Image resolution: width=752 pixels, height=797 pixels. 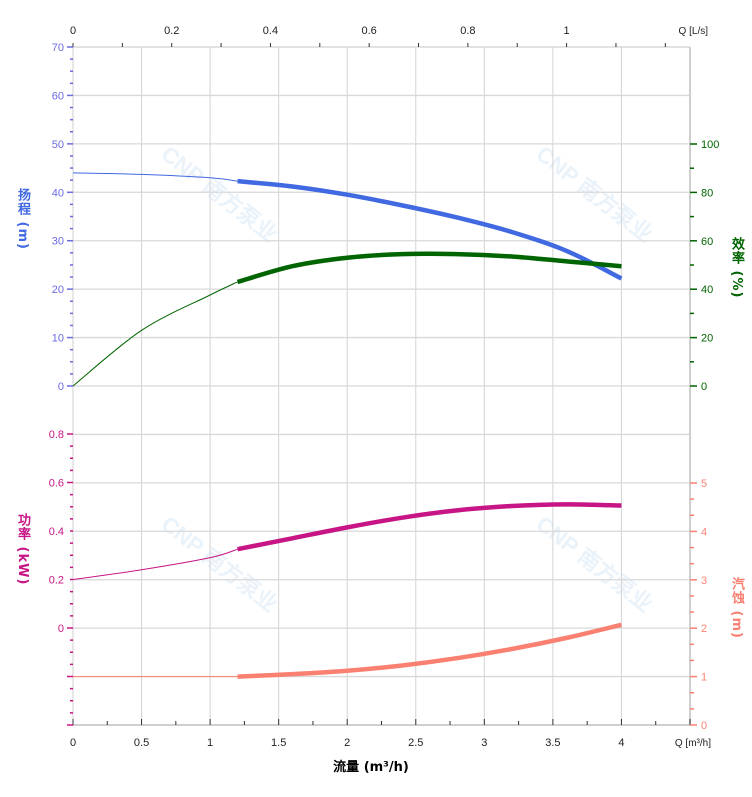 I want to click on x2-tick-label: 0.8, so click(x=467, y=31).